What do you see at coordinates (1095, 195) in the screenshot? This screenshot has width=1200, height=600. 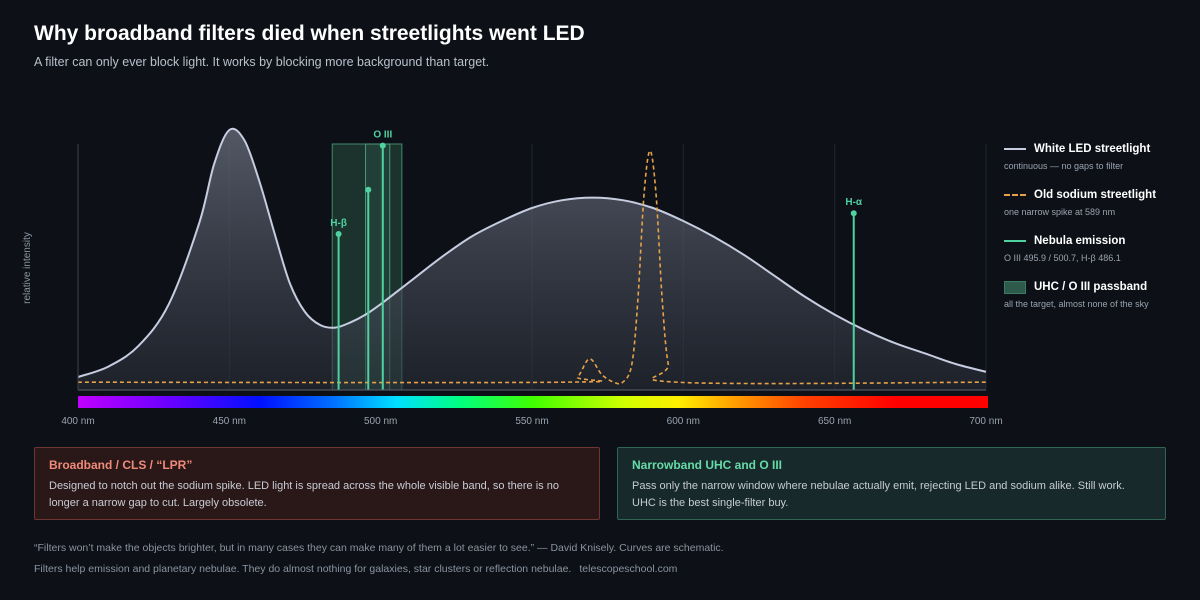 I see `legend-label: Old sodium streetlight` at bounding box center [1095, 195].